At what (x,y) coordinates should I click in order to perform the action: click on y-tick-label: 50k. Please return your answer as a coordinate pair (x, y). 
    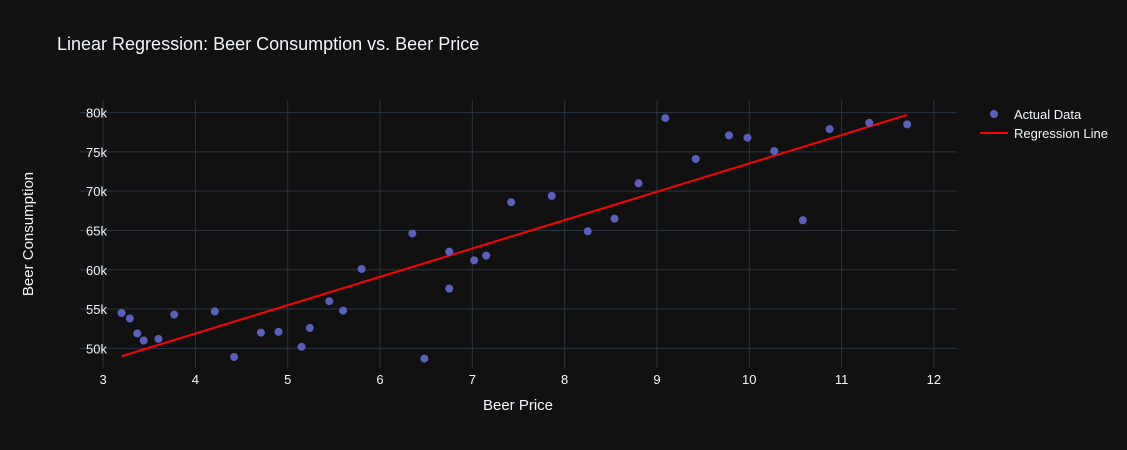
    Looking at the image, I should click on (96, 348).